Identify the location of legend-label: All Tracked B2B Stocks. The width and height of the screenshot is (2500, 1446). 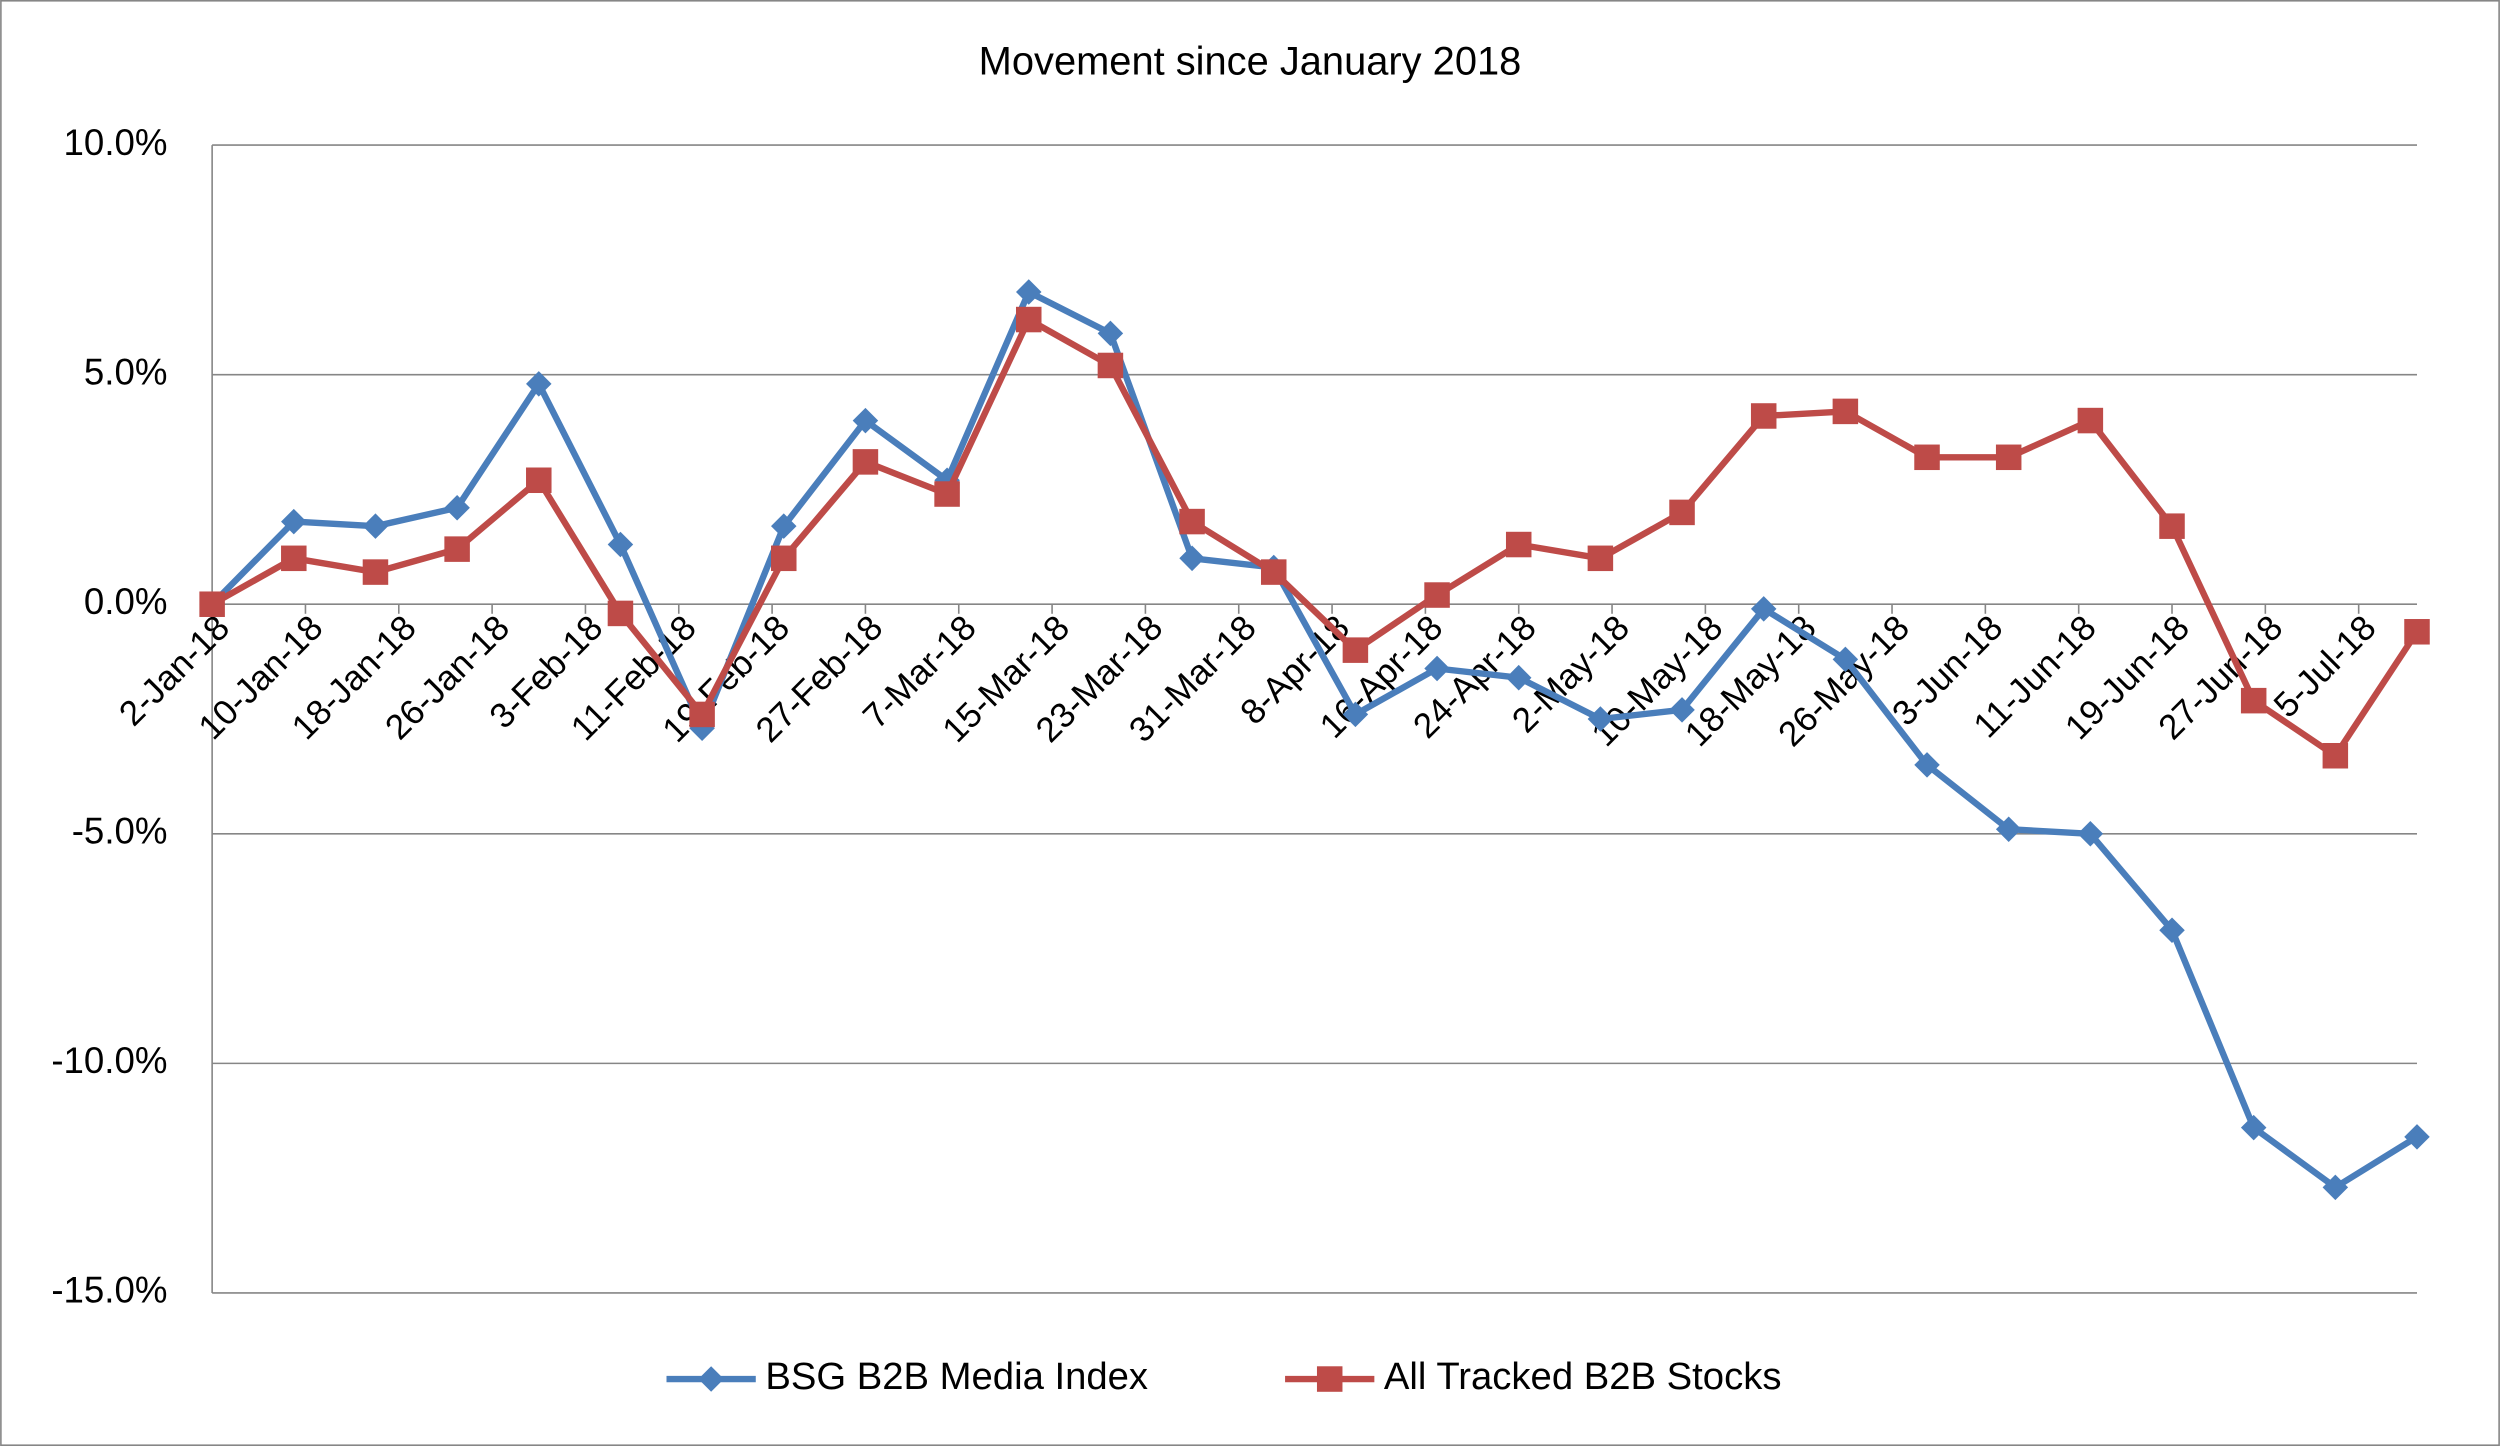
(1583, 1376).